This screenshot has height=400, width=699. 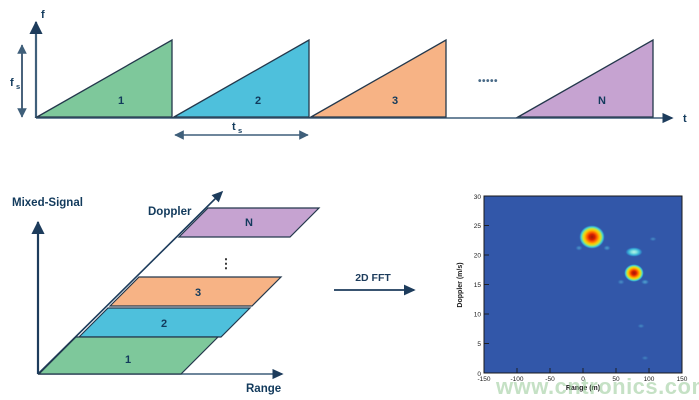 I want to click on bandwidth-label-base: f, so click(x=12, y=83).